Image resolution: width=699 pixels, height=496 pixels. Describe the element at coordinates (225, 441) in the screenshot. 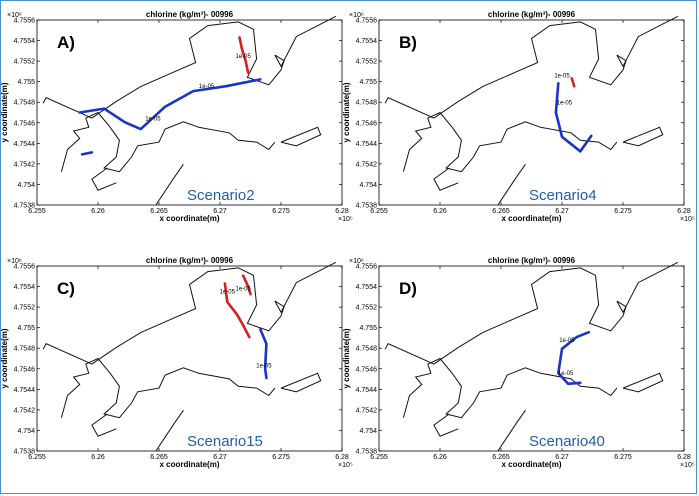

I see `scenario-label: Scenario15` at that location.